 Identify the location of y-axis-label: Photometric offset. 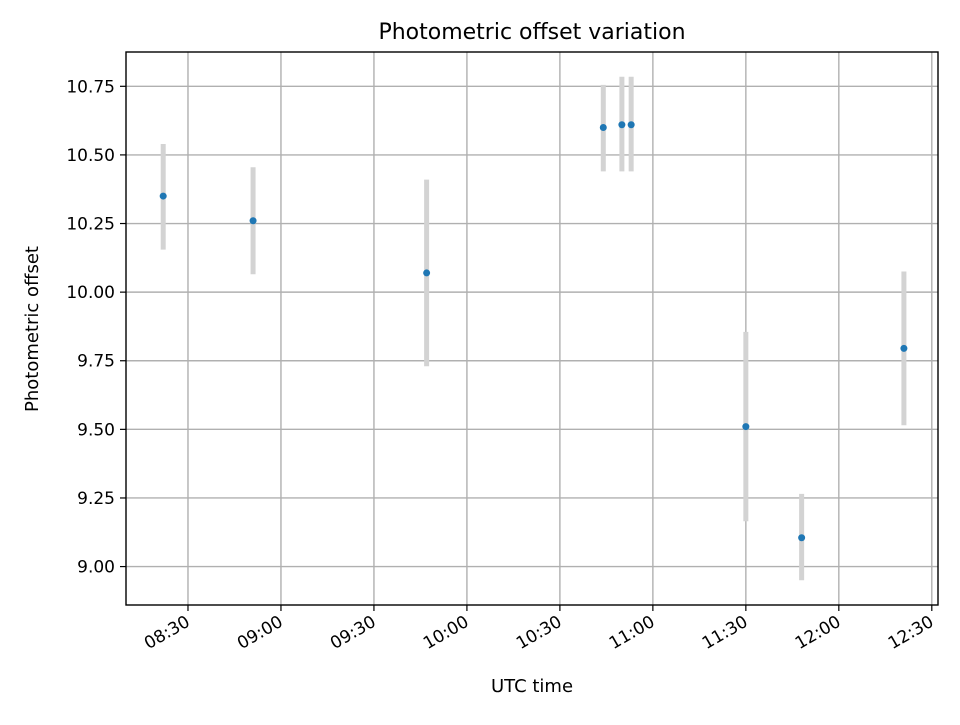
(32, 329).